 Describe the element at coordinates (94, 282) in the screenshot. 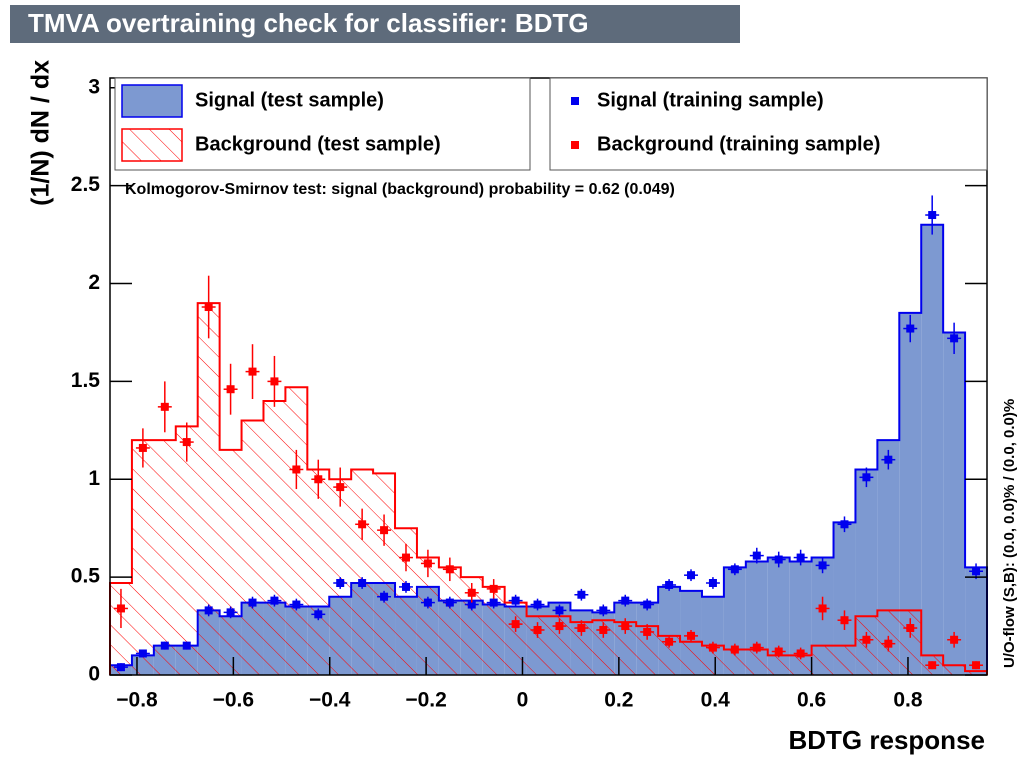

I see `y-tick-label: 2` at that location.